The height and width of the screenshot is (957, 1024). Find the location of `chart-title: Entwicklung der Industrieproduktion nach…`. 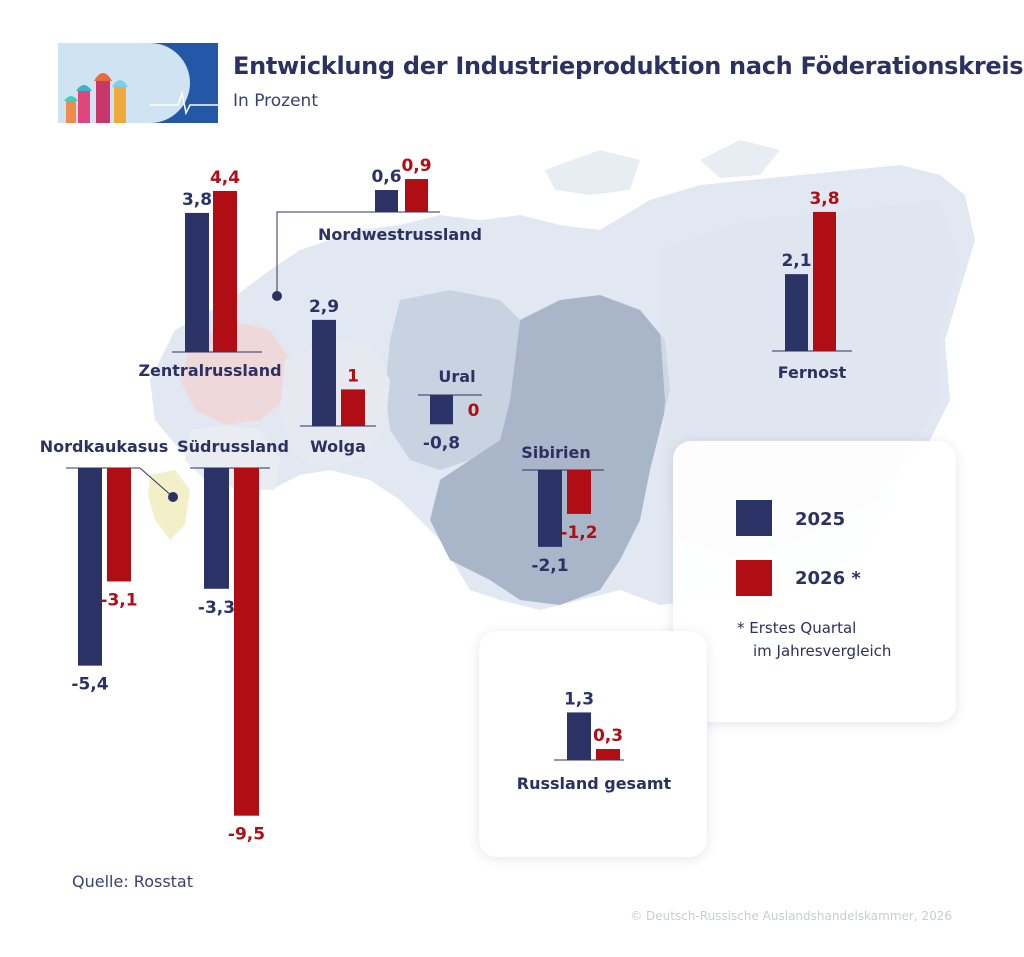

chart-title: Entwicklung der Industrieproduktion nach… is located at coordinates (628, 66).